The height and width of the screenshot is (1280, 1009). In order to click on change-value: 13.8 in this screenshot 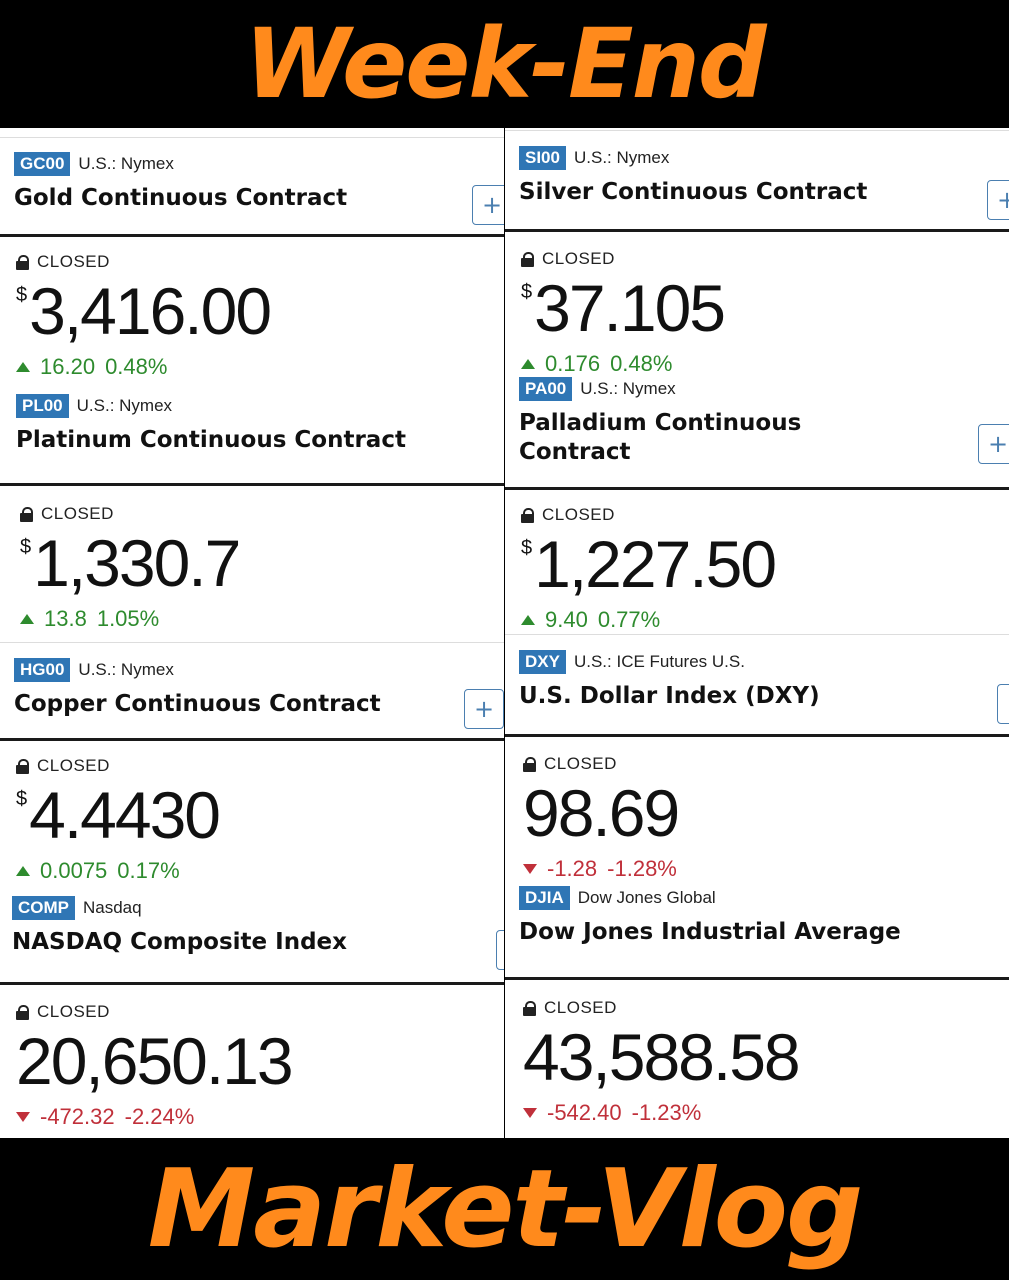, I will do `click(65, 618)`.